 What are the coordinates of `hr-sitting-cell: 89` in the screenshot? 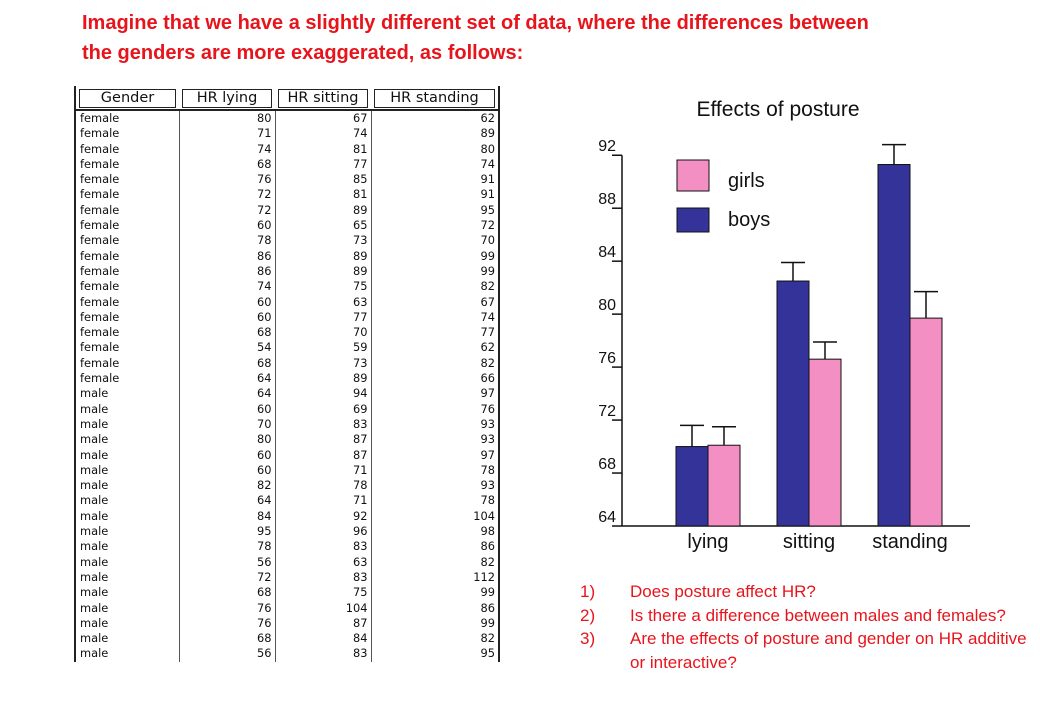 It's located at (322, 271).